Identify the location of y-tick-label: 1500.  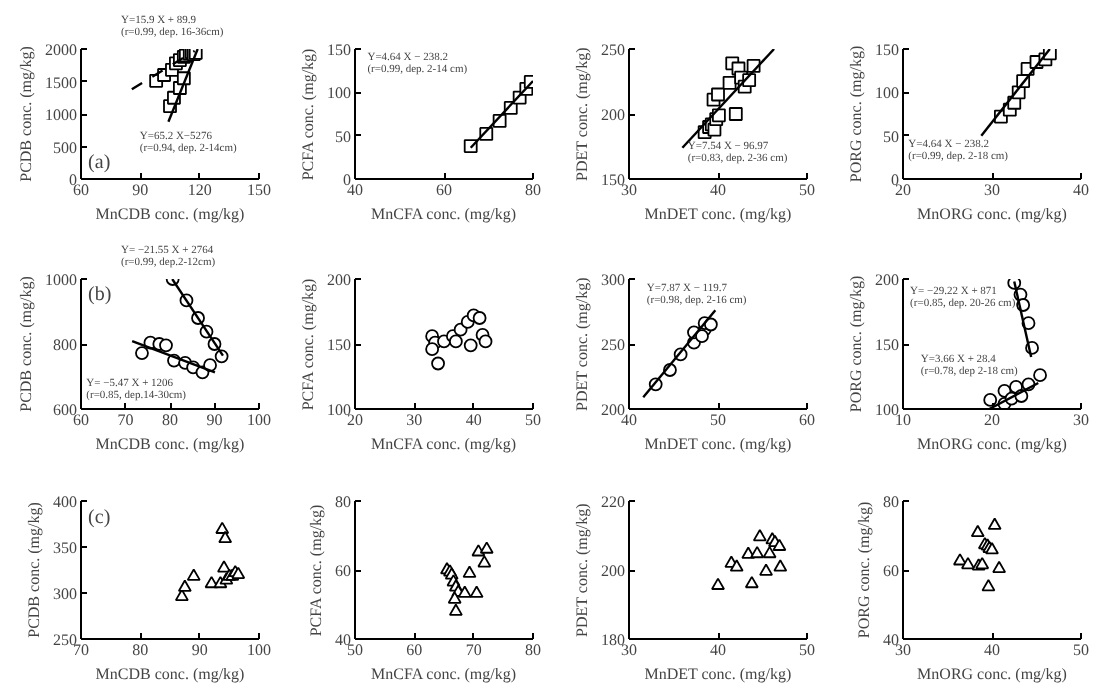
(61, 82).